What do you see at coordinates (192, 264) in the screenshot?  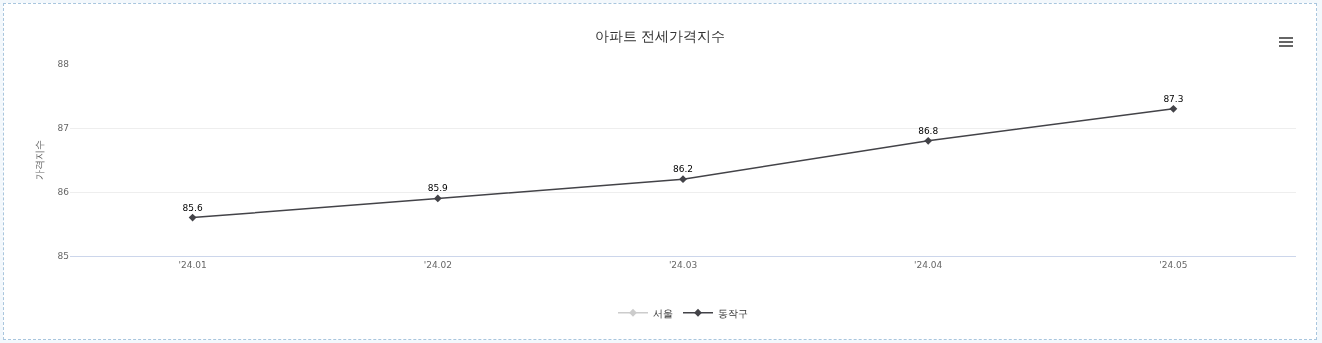 I see `x-tick-label: '24.01` at bounding box center [192, 264].